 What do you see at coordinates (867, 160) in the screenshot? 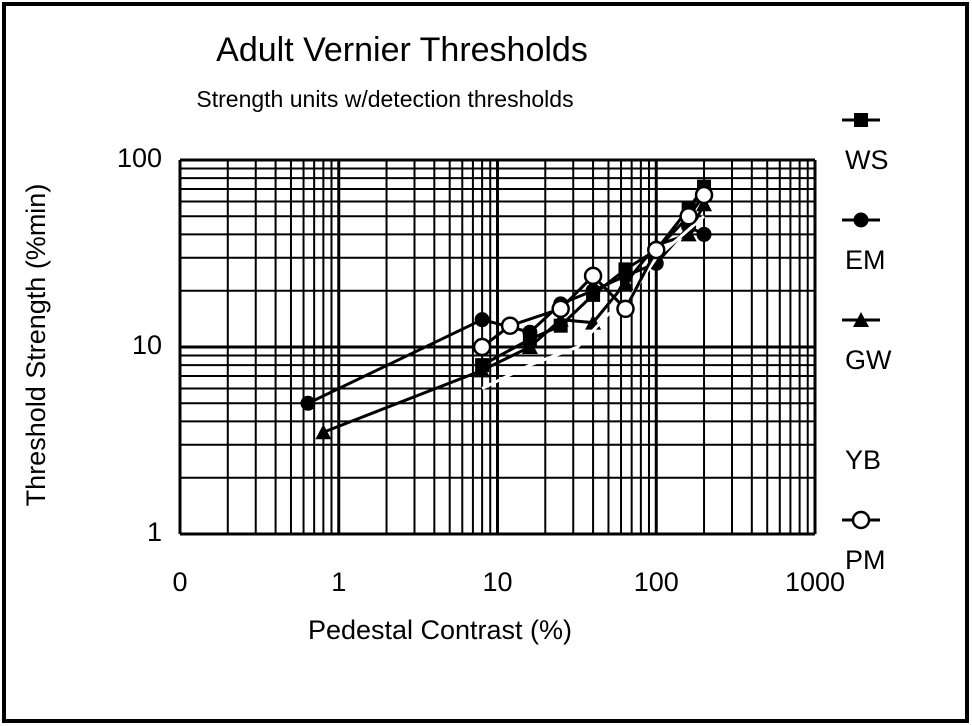
I see `legend-label: WS` at bounding box center [867, 160].